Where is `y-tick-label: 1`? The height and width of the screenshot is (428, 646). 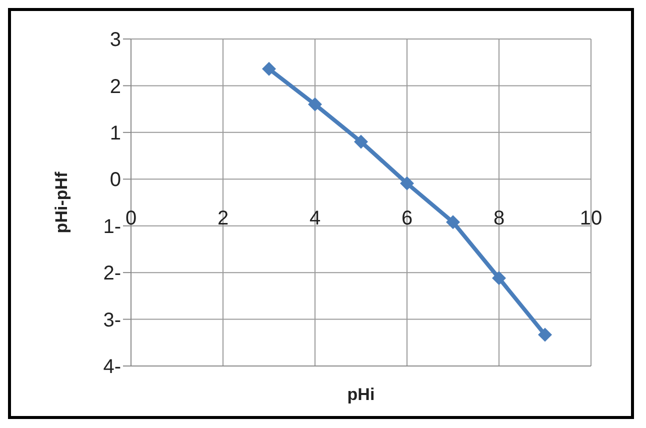
y-tick-label: 1 is located at coordinates (115, 133).